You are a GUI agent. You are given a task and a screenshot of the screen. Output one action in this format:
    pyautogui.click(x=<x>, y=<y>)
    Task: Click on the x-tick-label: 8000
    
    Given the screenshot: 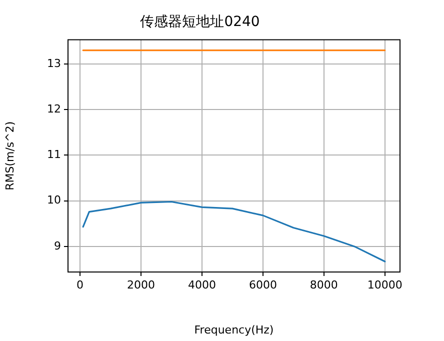 What is the action you would take?
    pyautogui.click(x=324, y=285)
    